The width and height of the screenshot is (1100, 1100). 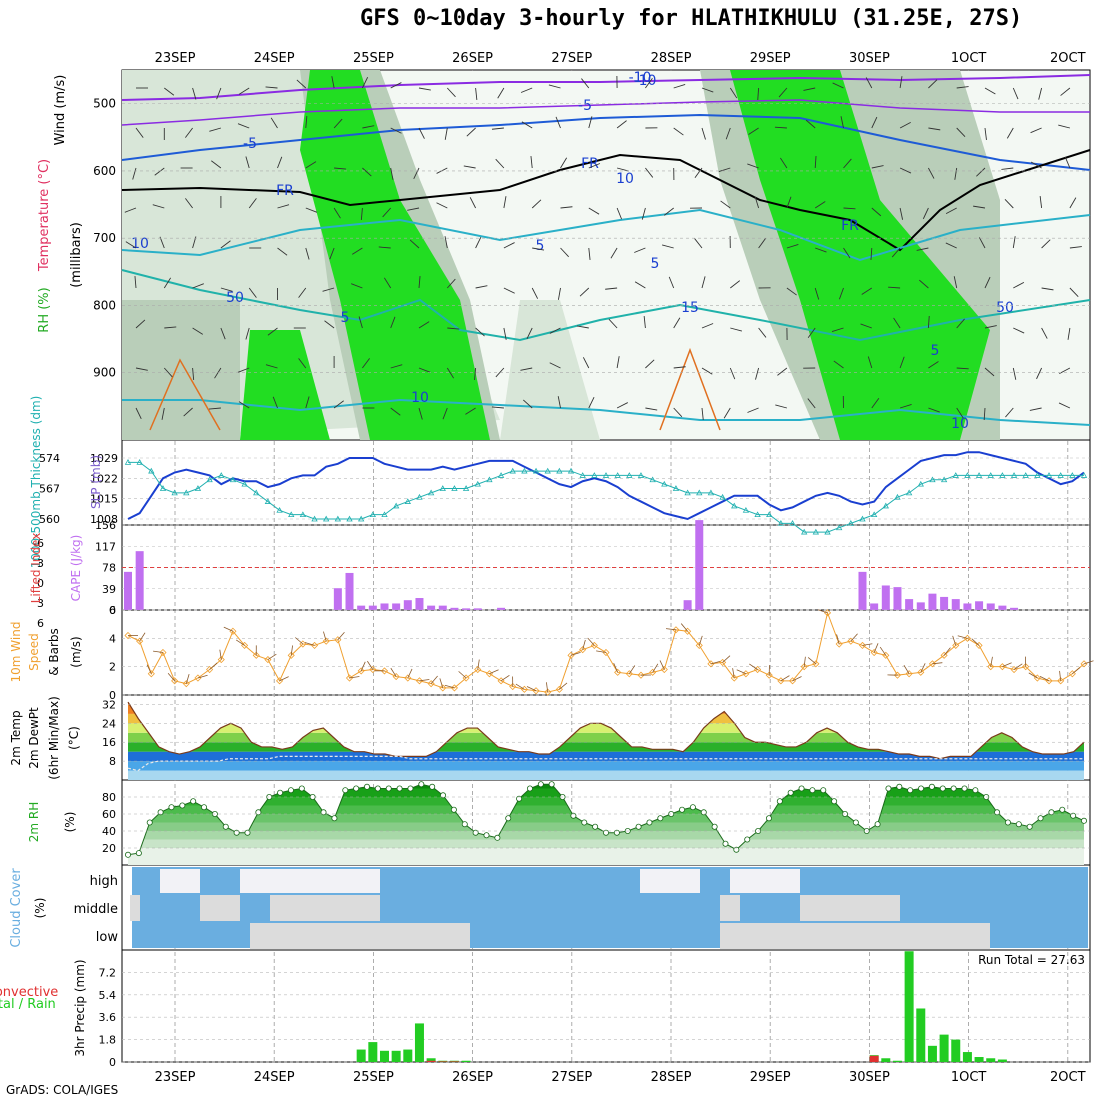 I want to click on temp-line, so click(x=606, y=730).